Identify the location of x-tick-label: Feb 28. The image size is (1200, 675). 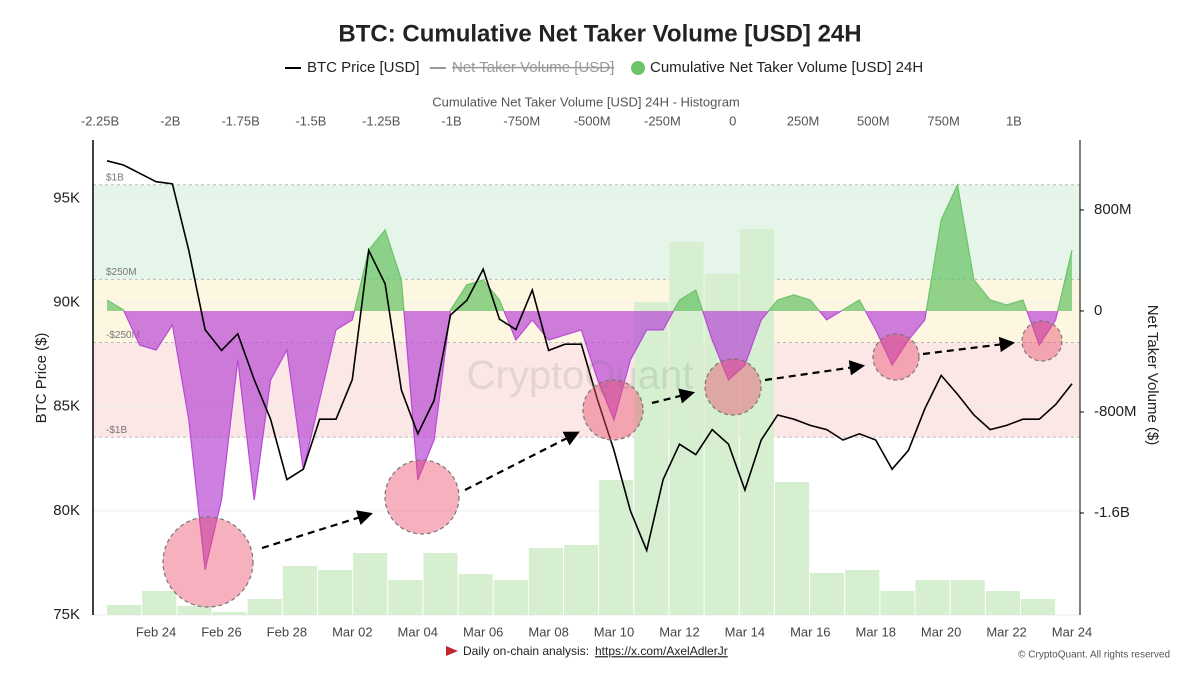
(287, 631).